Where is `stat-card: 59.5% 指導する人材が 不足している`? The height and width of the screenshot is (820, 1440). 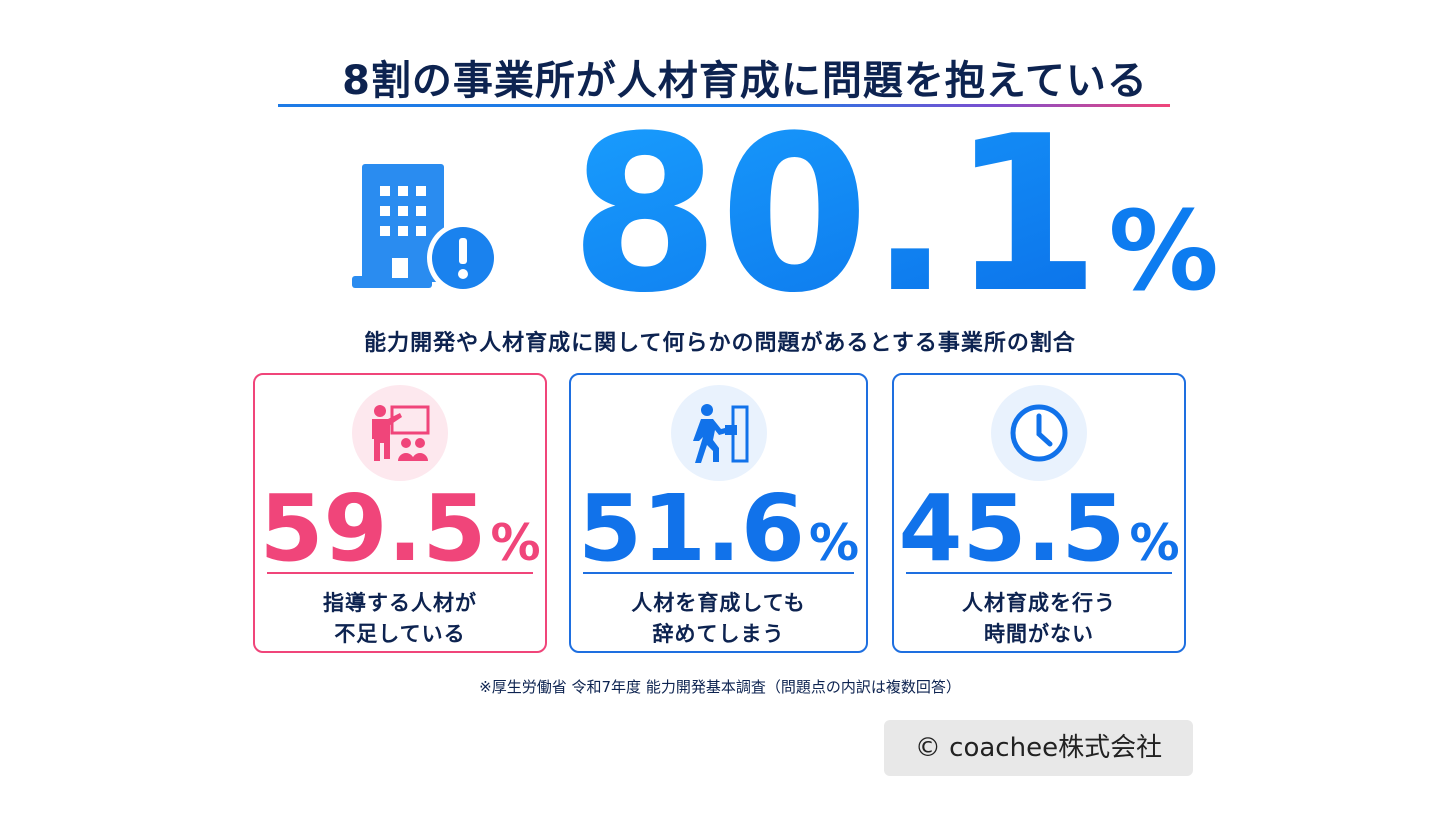 stat-card: 59.5% 指導する人材が 不足している is located at coordinates (400, 513).